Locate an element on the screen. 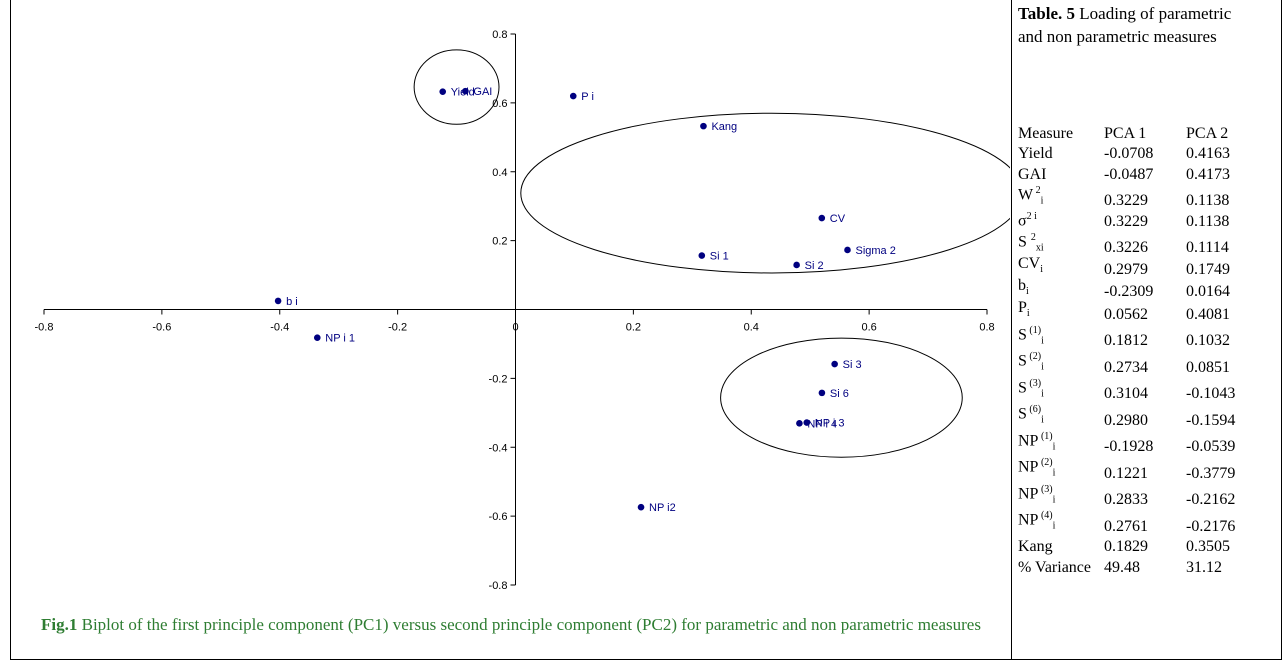 Image resolution: width=1285 pixels, height=660 pixels. table-row: NP (3)i 0.2833 -0.2162 is located at coordinates (1142, 495).